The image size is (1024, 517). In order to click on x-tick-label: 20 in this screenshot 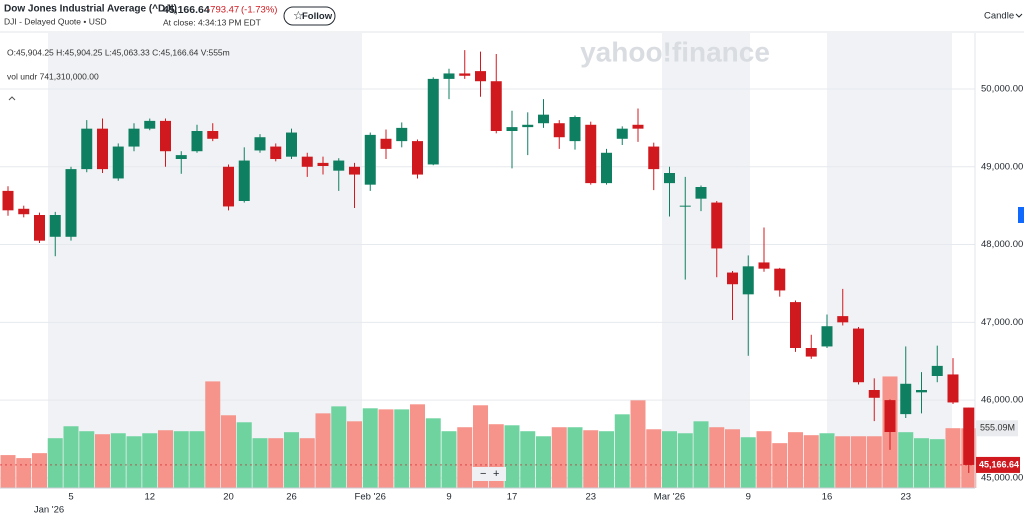, I will do `click(228, 497)`.